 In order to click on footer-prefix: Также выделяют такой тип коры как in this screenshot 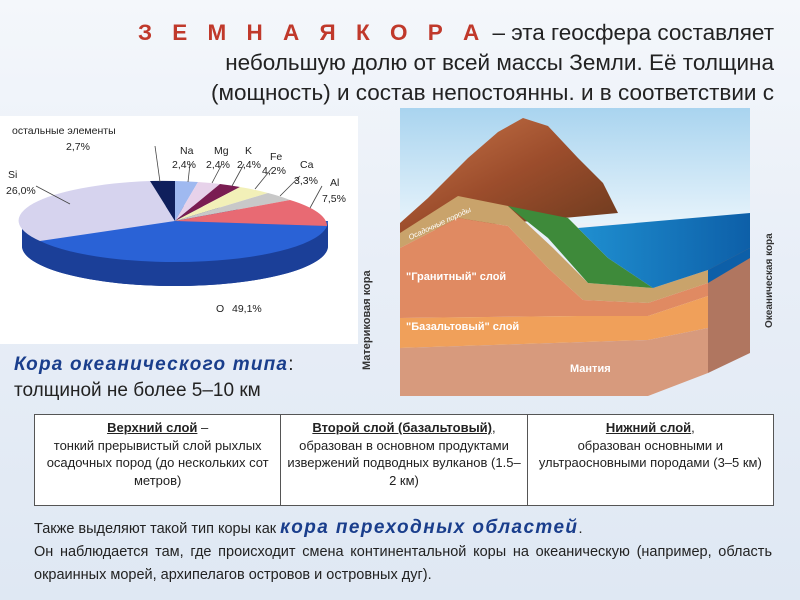, I will do `click(157, 529)`.